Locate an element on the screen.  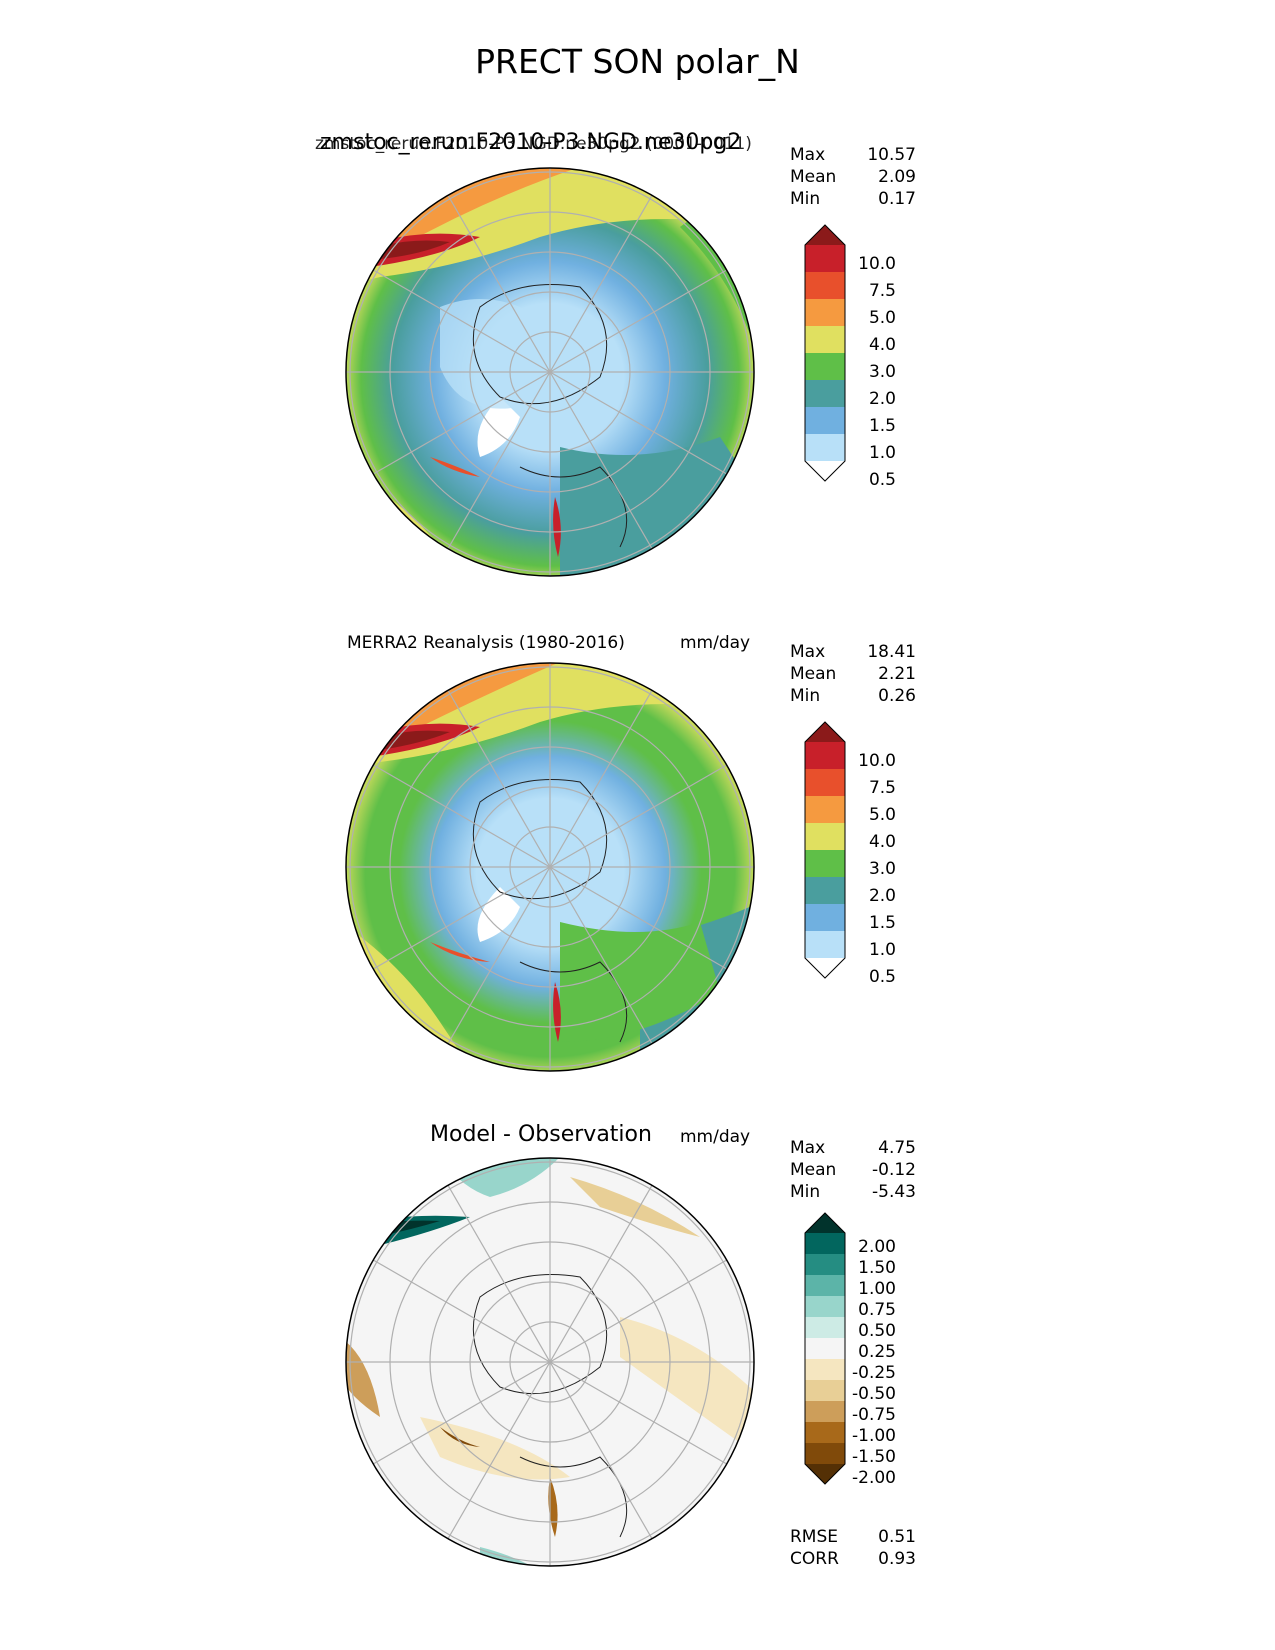
panel3-tick-4: 0.50 is located at coordinates (877, 1331).